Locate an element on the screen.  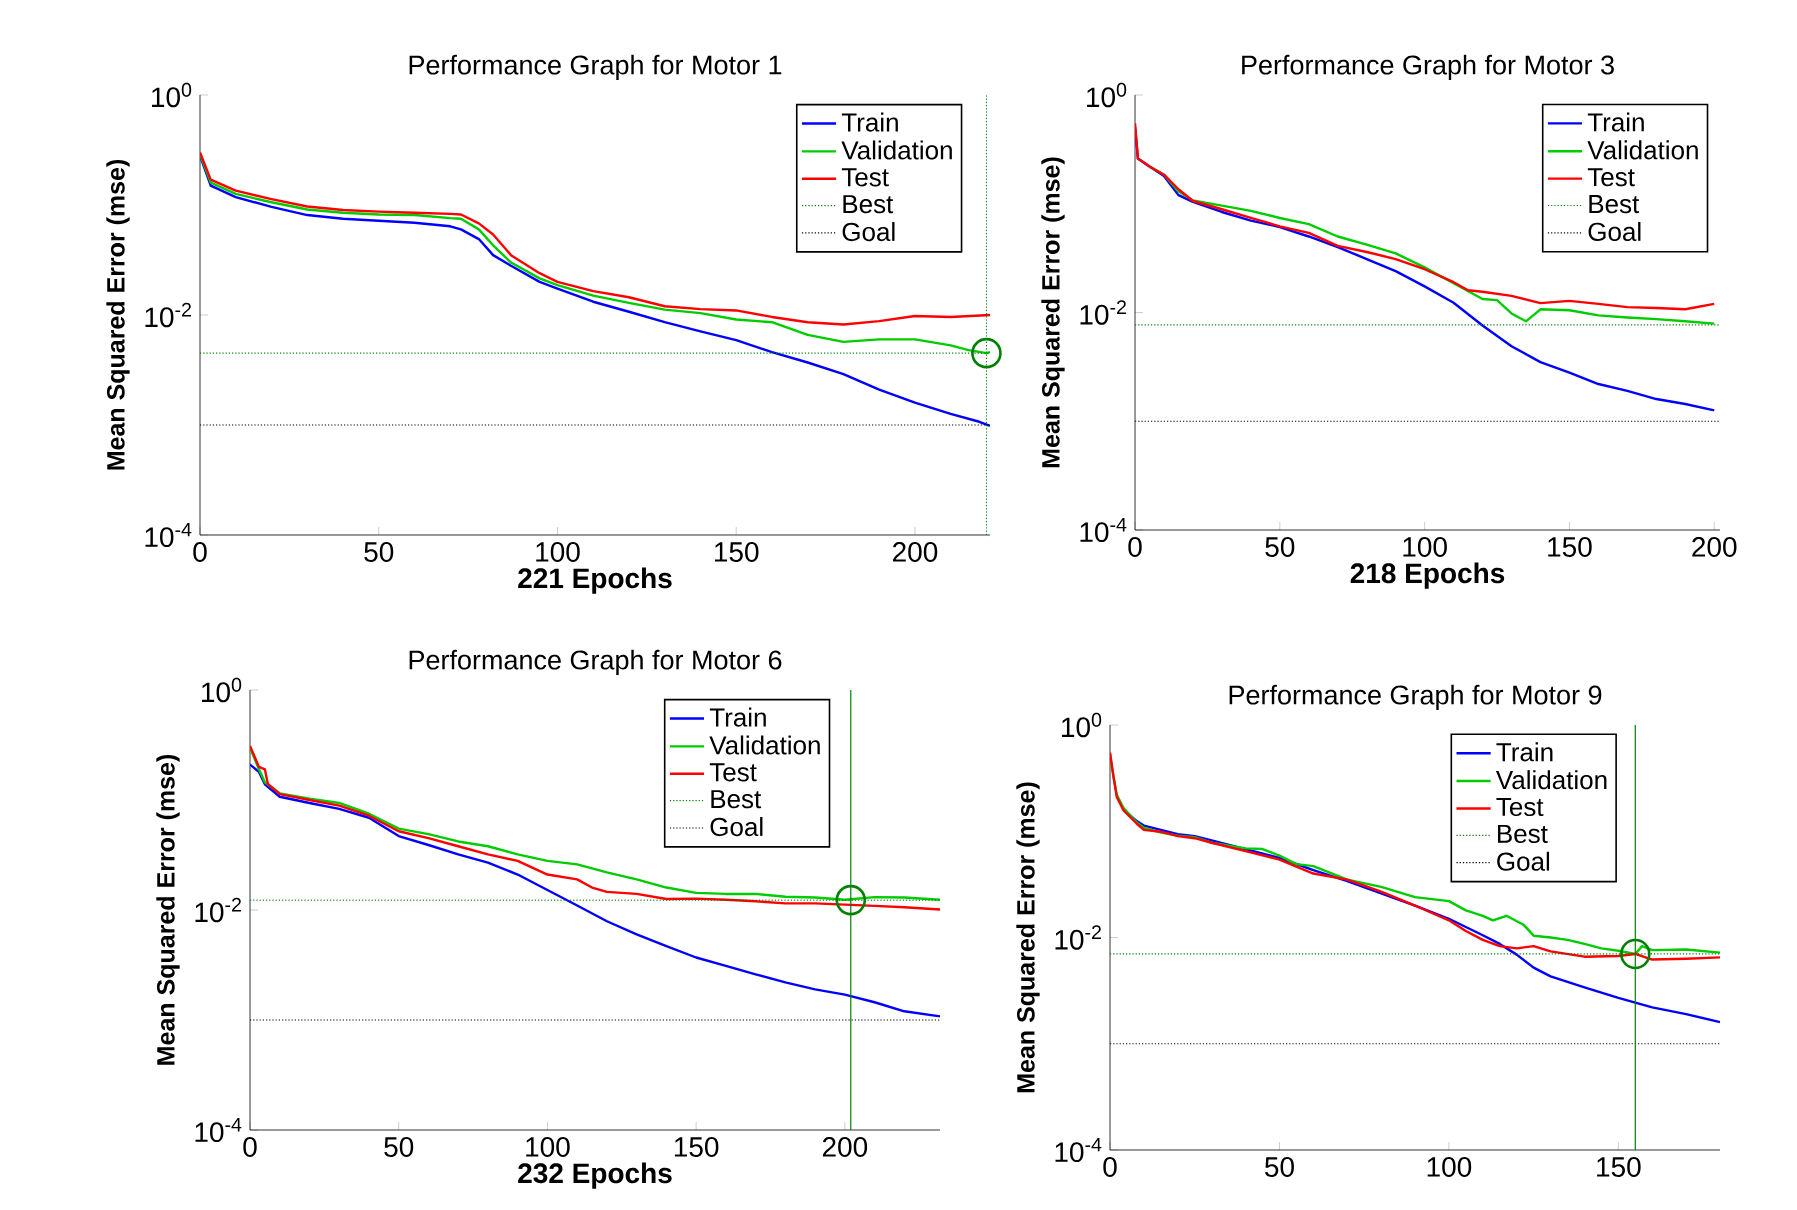
chart-title: Performance Graph for Motor 6 is located at coordinates (595, 662).